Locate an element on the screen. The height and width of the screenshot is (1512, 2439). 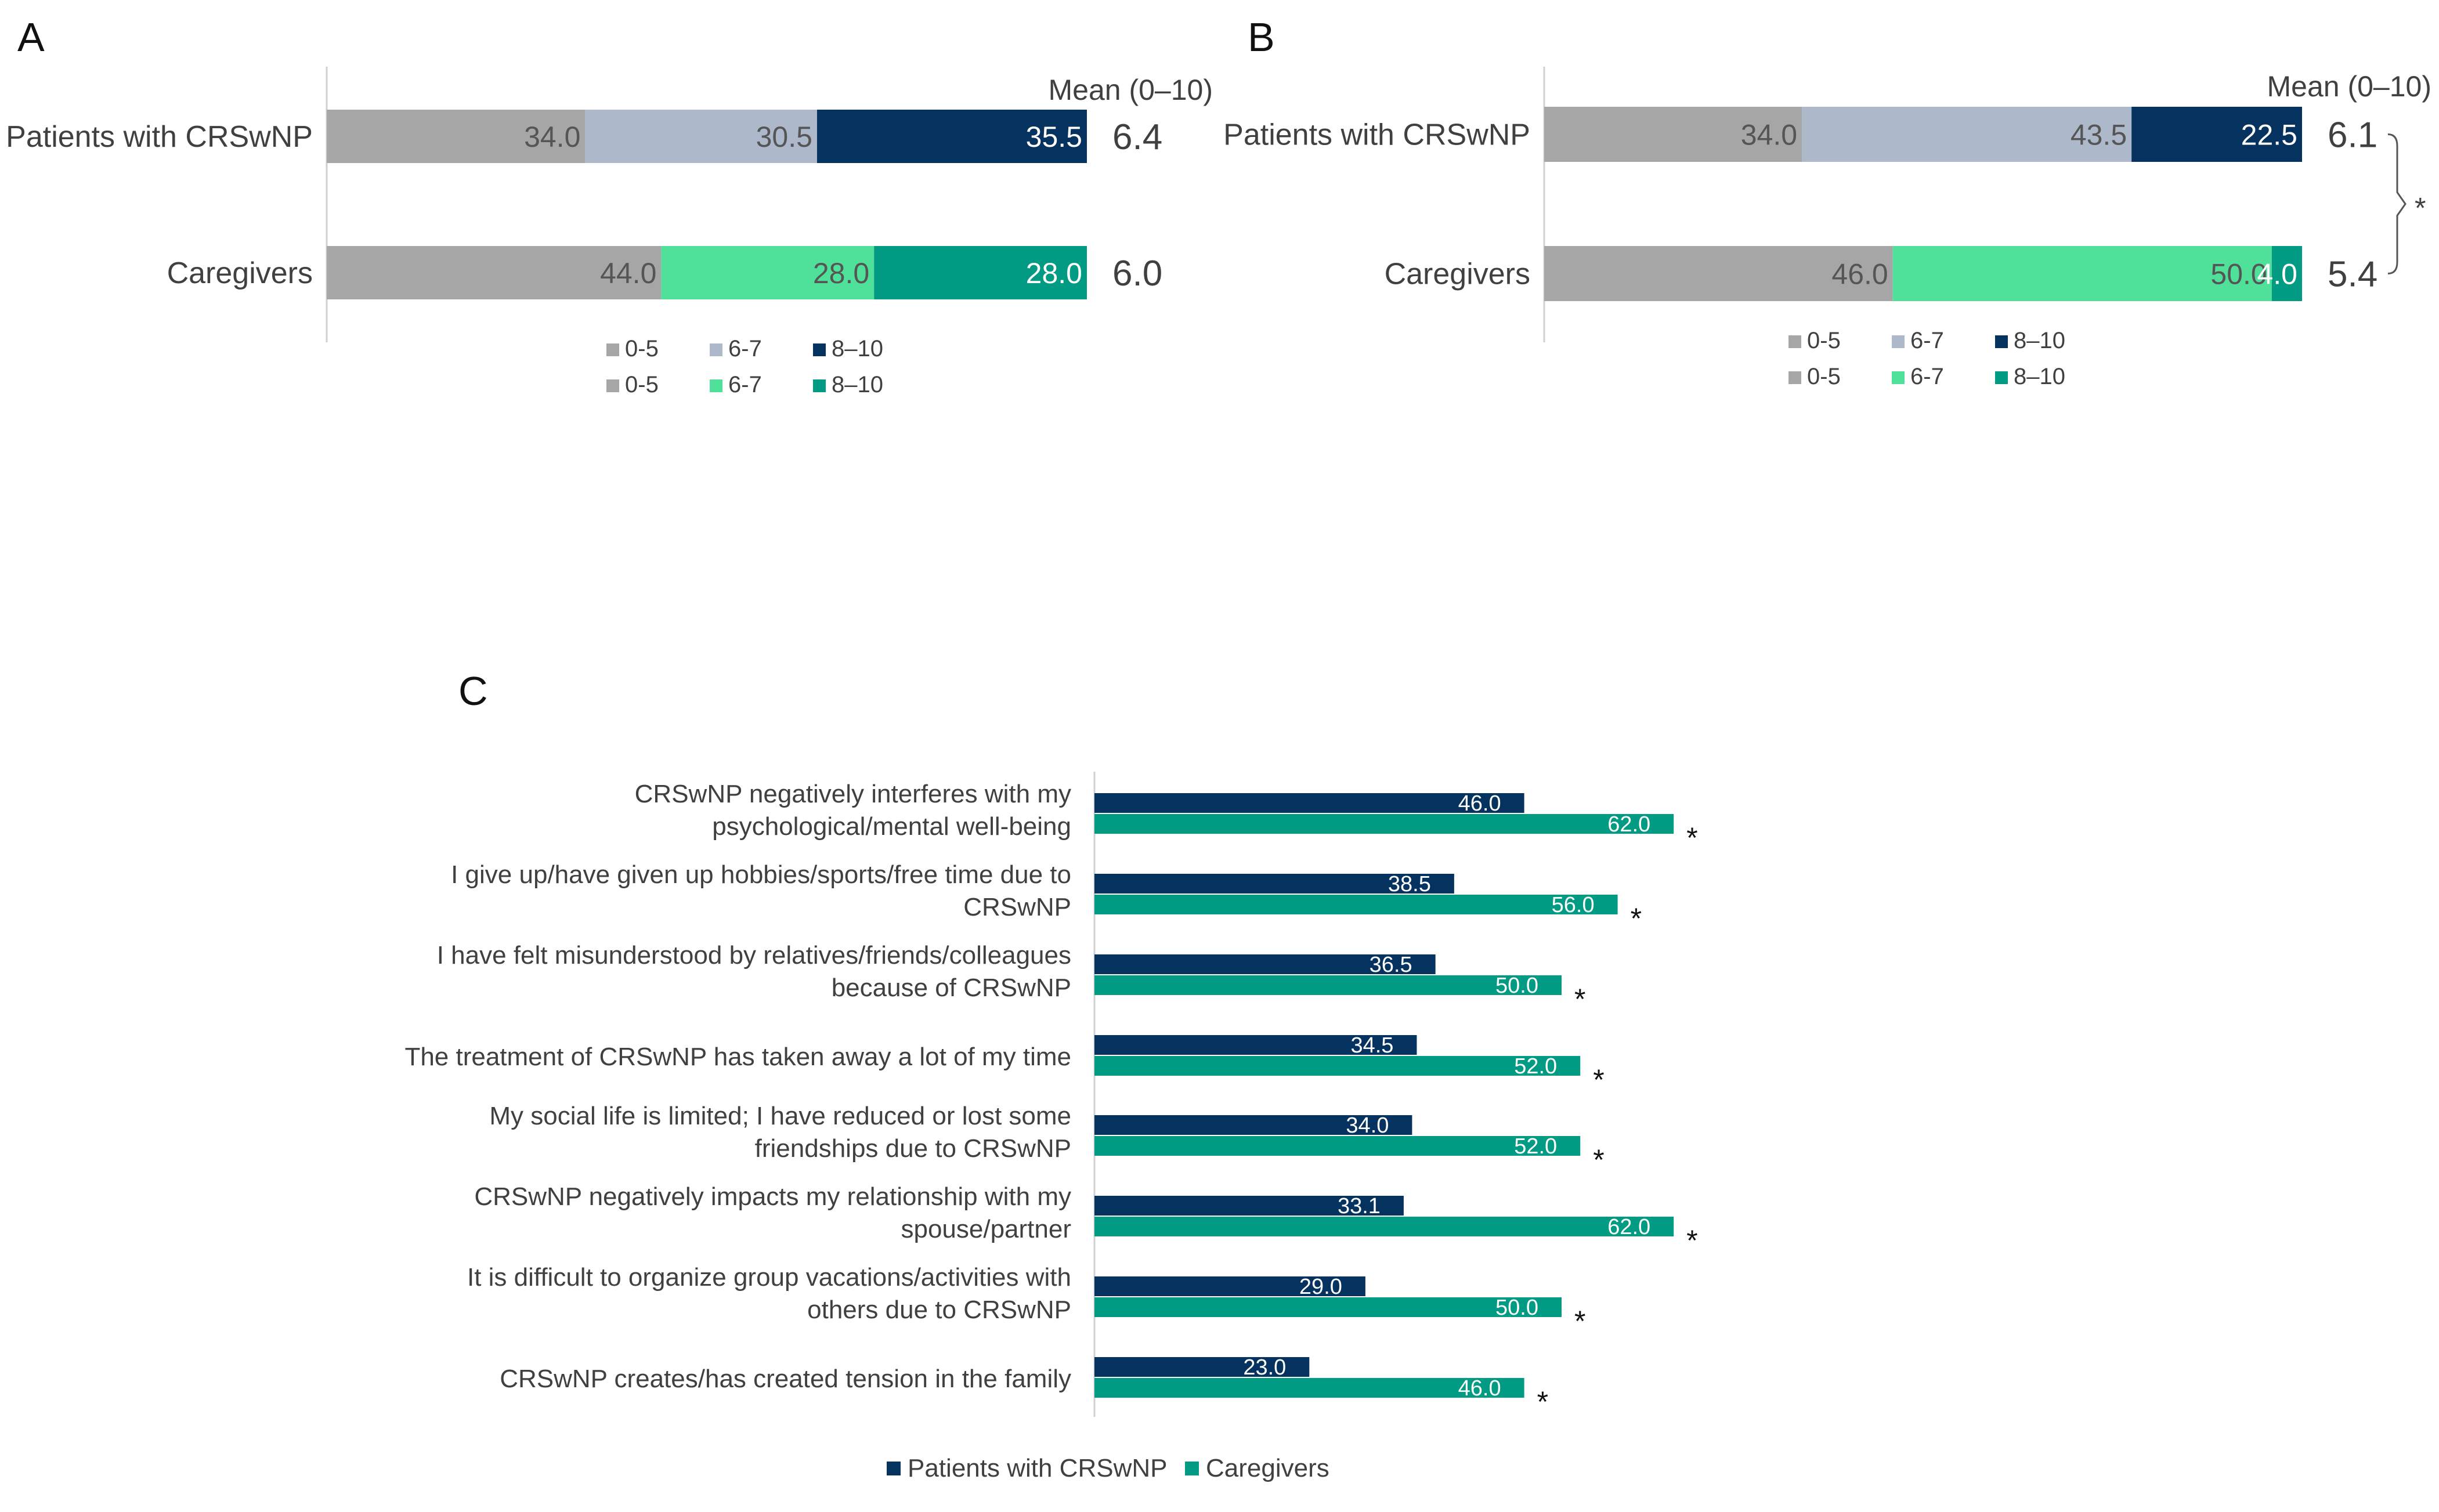
legend-label: Caregivers is located at coordinates (1268, 1468).